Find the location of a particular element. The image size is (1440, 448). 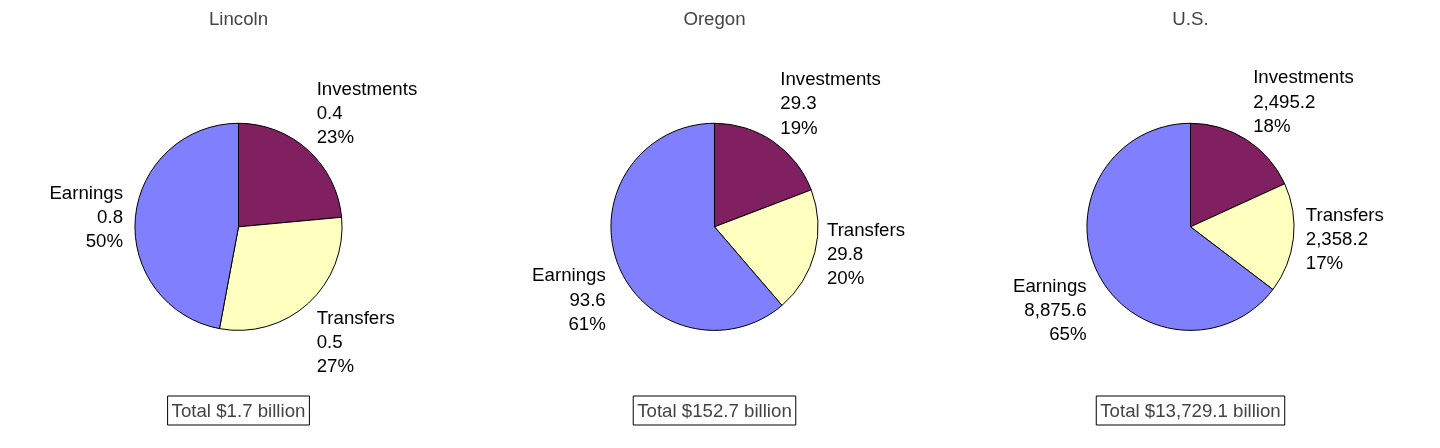

chart-title: U.S. is located at coordinates (1190, 18).